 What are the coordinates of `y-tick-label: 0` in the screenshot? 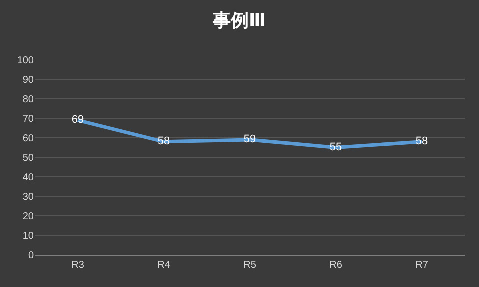 It's located at (31, 256).